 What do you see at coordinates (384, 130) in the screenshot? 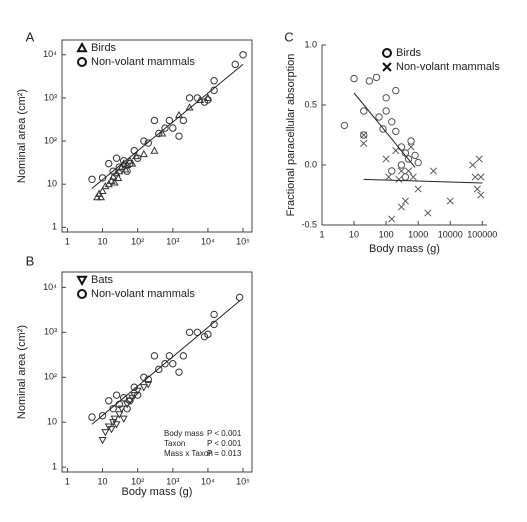
I see `fit-line` at bounding box center [384, 130].